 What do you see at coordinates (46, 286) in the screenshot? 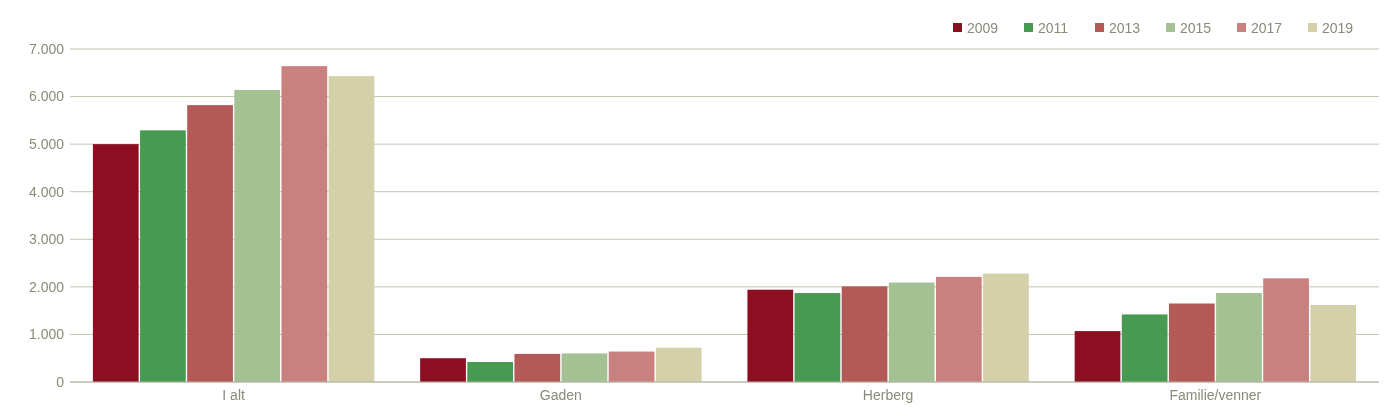
I see `y-tick-label: 2.000` at bounding box center [46, 286].